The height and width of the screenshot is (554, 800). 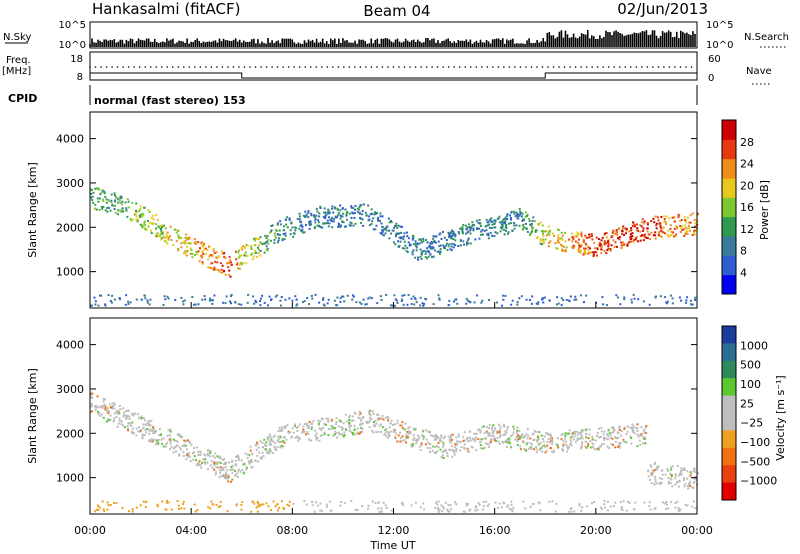 What do you see at coordinates (32, 416) in the screenshot?
I see `velocity-ylabel: Slant Range [km]` at bounding box center [32, 416].